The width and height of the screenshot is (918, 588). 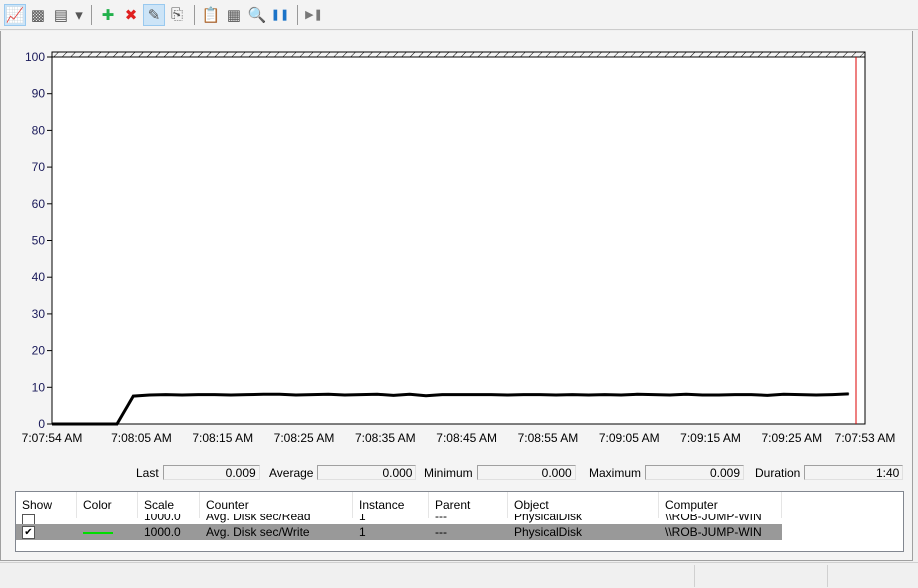 I want to click on paste-counter-list-button: 📋, so click(x=211, y=15).